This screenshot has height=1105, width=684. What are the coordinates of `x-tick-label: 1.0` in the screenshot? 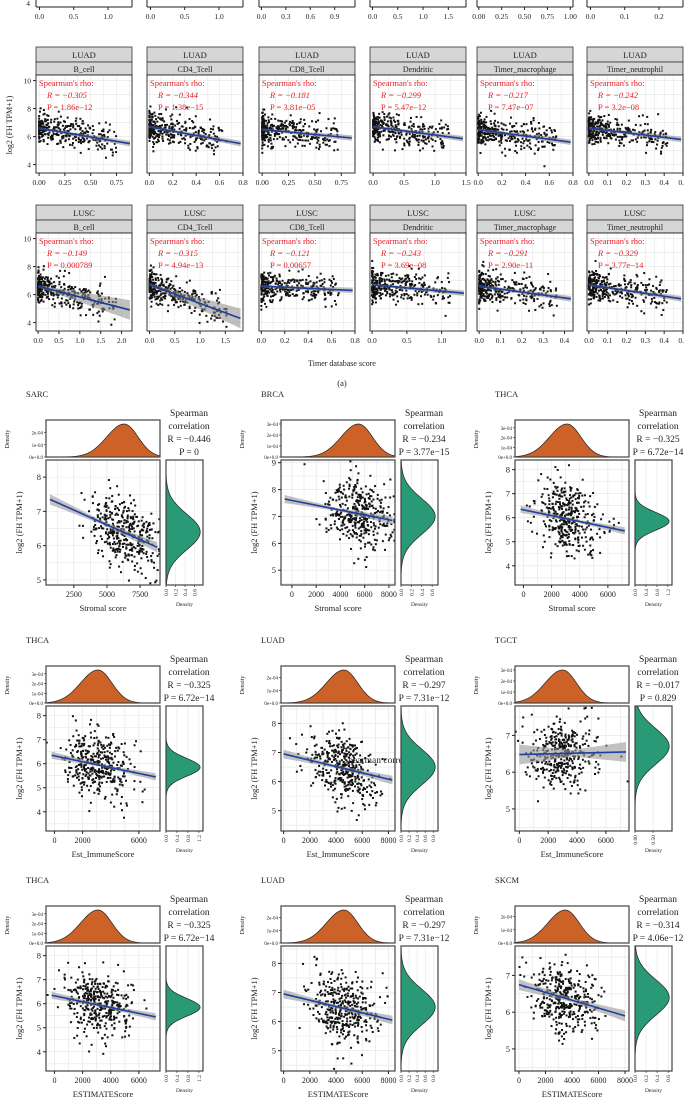 It's located at (423, 16).